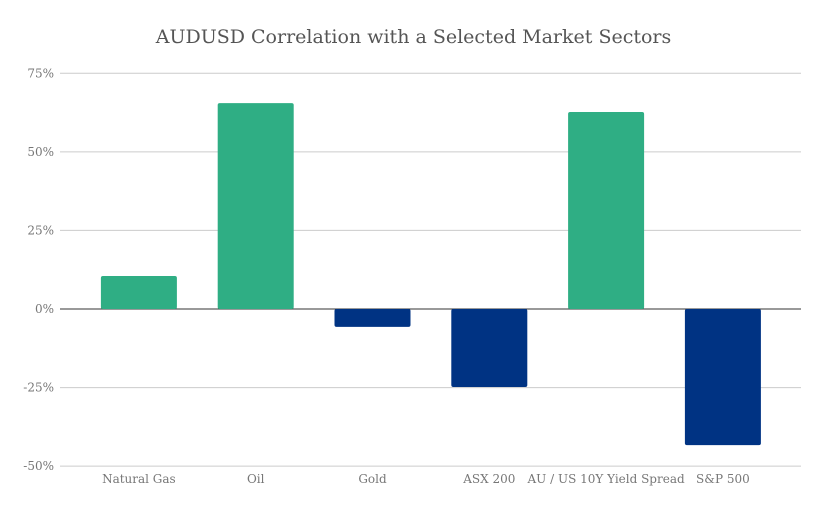 The height and width of the screenshot is (512, 827). Describe the element at coordinates (38, 388) in the screenshot. I see `y-tick-label: -25%` at that location.